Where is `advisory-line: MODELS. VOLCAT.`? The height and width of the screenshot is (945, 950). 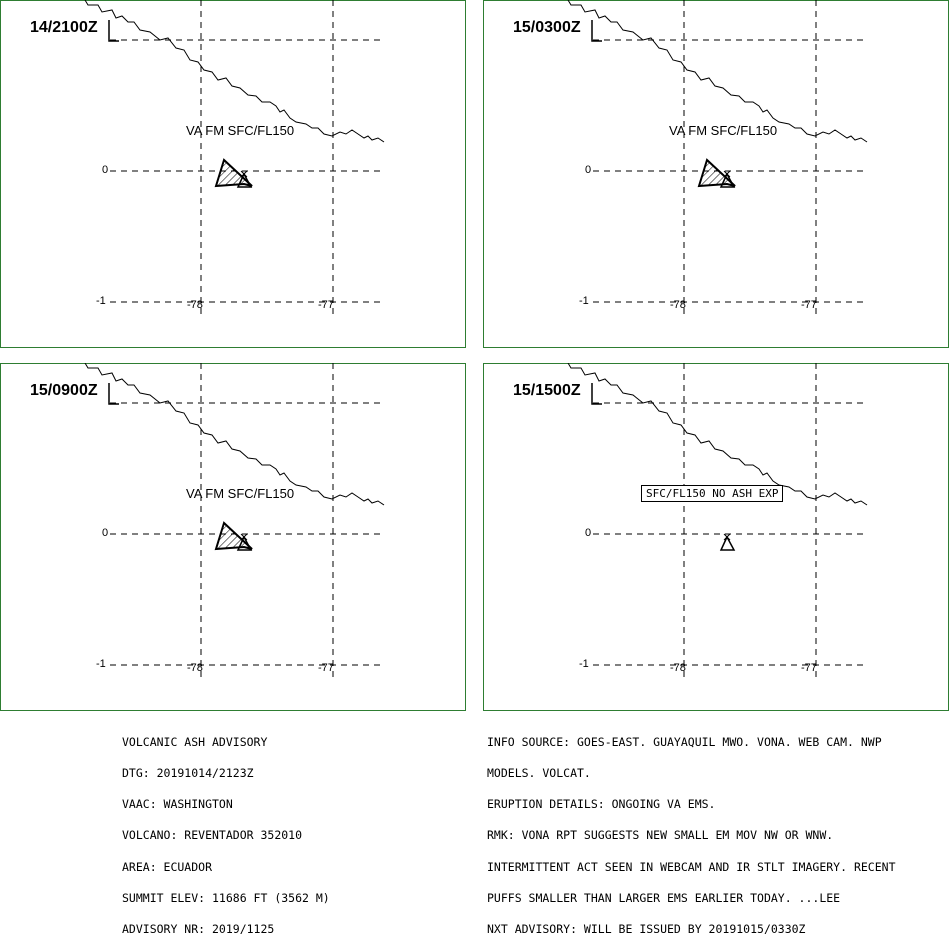
advisory-line: MODELS. VOLCAT. is located at coordinates (539, 773).